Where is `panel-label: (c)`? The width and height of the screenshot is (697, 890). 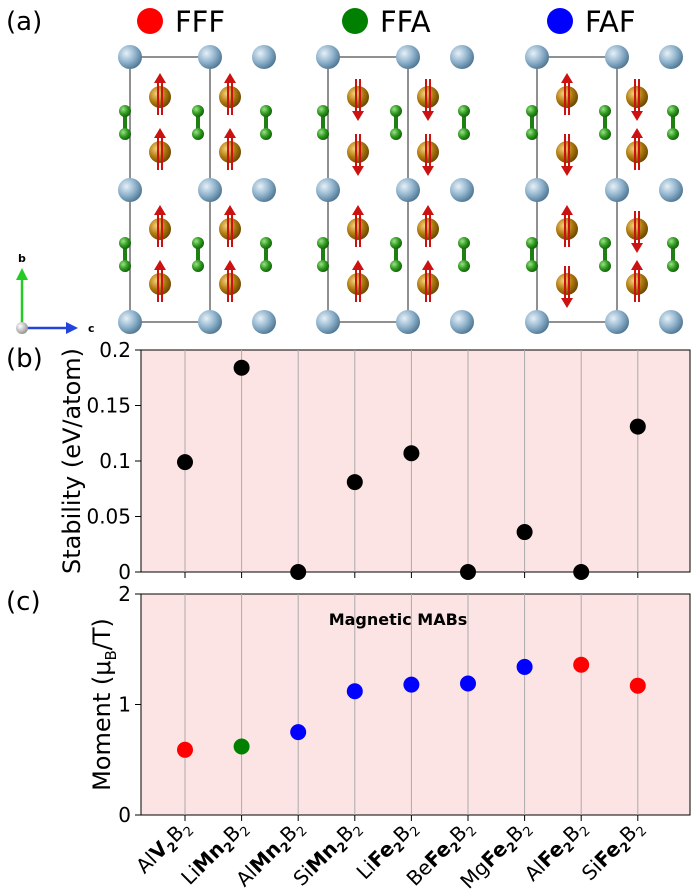 panel-label: (c) is located at coordinates (23, 602).